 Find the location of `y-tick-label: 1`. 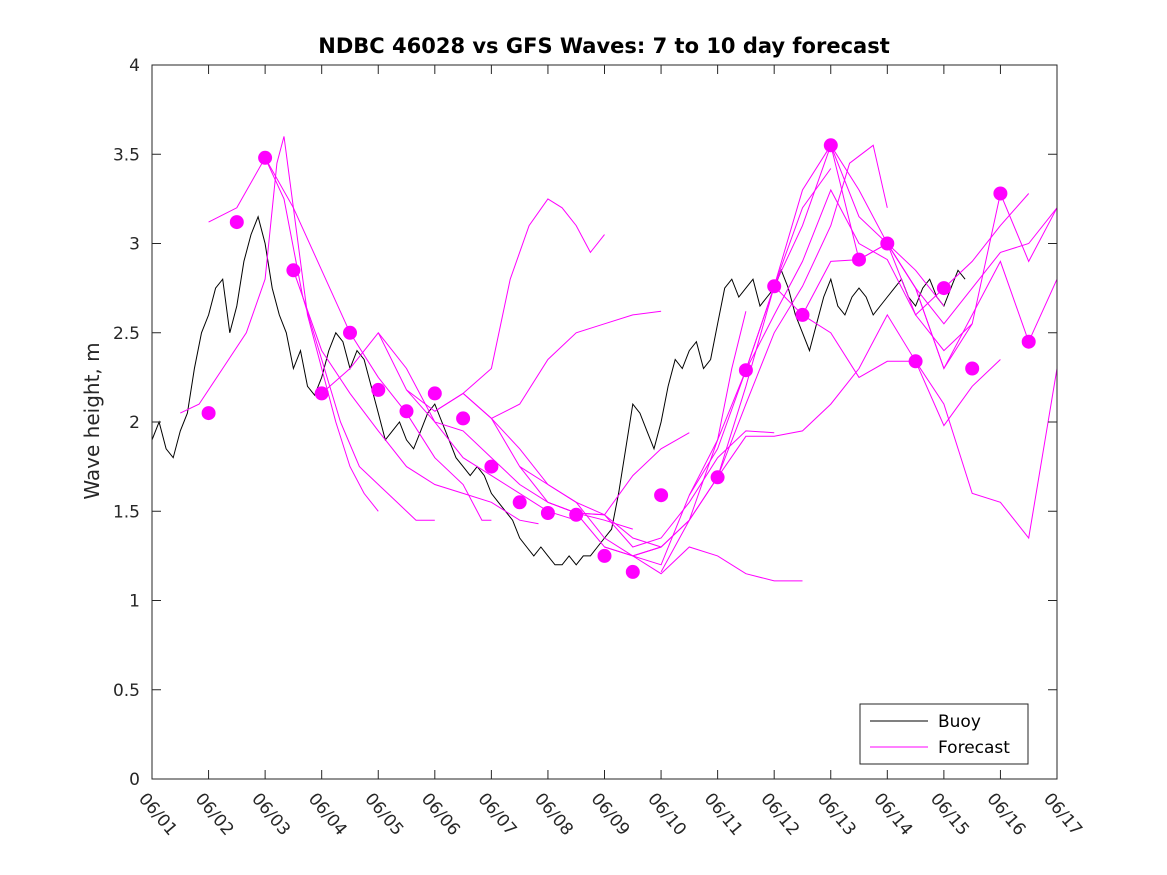

y-tick-label: 1 is located at coordinates (134, 602).